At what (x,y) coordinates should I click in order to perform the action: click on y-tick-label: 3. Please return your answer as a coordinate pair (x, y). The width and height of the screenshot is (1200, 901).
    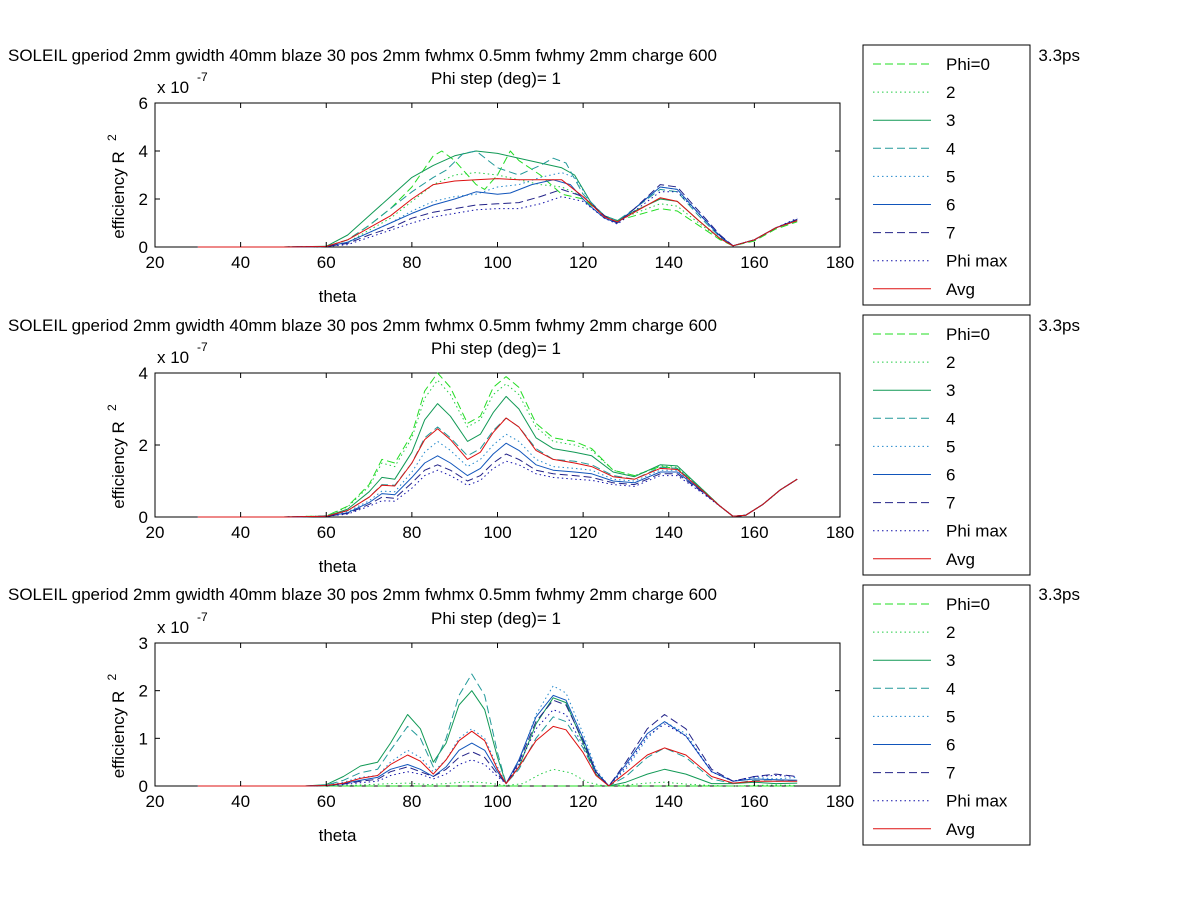
    Looking at the image, I should click on (143, 643).